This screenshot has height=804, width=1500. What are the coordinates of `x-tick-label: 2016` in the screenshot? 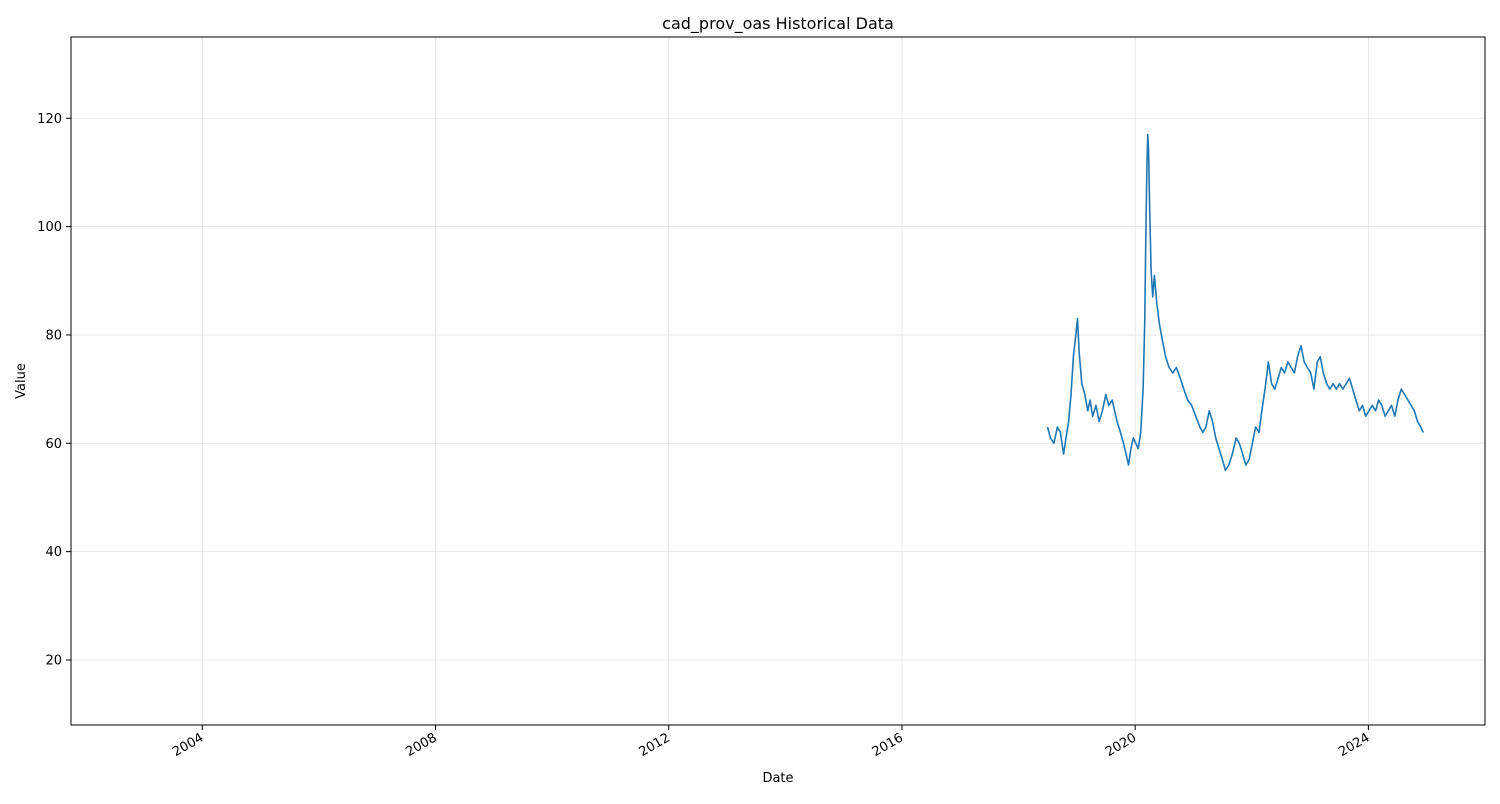 It's located at (888, 745).